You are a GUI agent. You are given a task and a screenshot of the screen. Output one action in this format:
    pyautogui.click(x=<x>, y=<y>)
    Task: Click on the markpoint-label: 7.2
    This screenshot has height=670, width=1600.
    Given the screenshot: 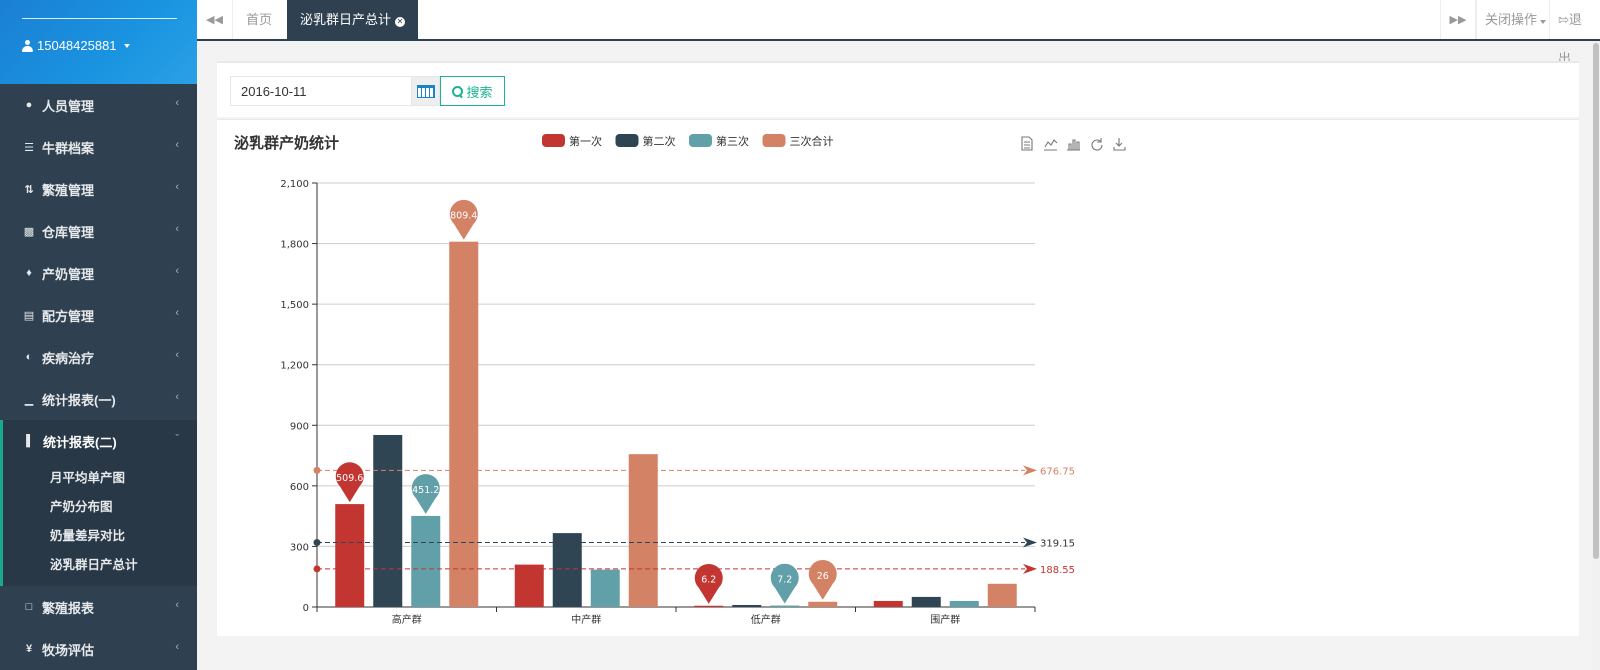 What is the action you would take?
    pyautogui.click(x=784, y=580)
    